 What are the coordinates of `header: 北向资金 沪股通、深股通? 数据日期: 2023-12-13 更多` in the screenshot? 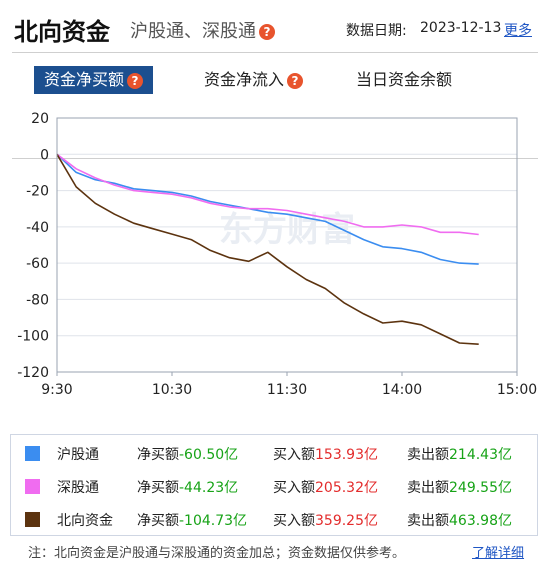 It's located at (275, 29).